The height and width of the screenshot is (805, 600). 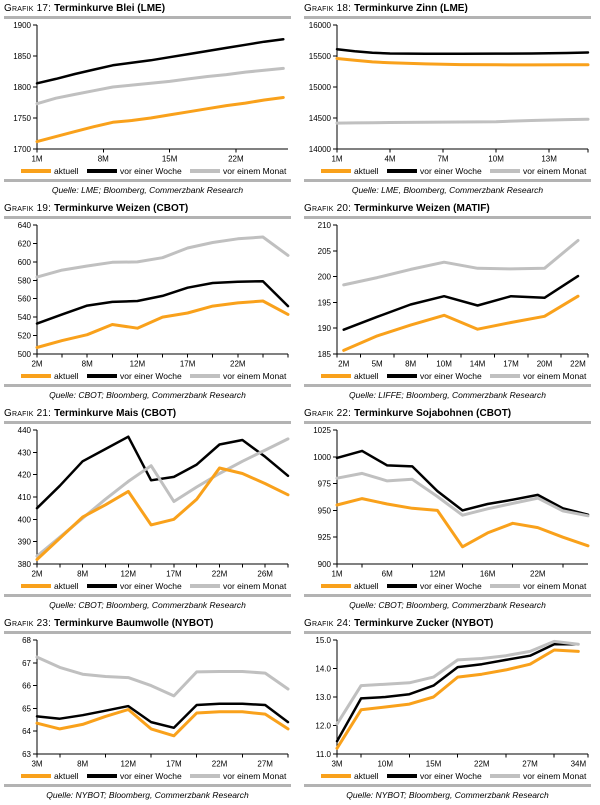 I want to click on chart-title: Grafik 24: Terminkurve Zucker (NYBOT), so click(x=447, y=623).